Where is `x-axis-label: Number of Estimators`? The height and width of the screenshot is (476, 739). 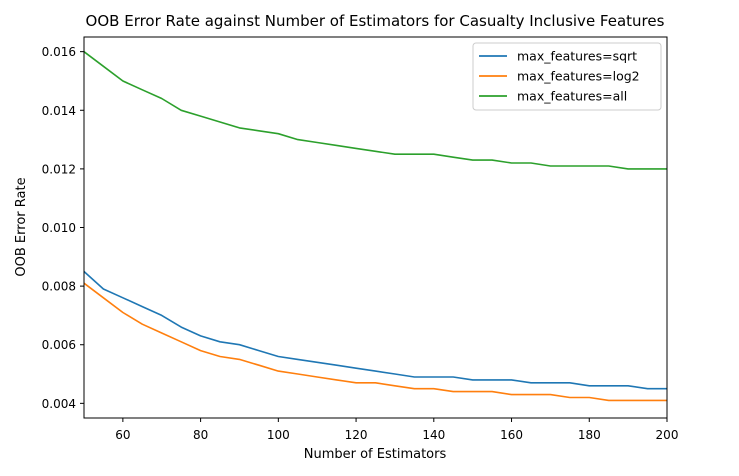
x-axis-label: Number of Estimators is located at coordinates (375, 454).